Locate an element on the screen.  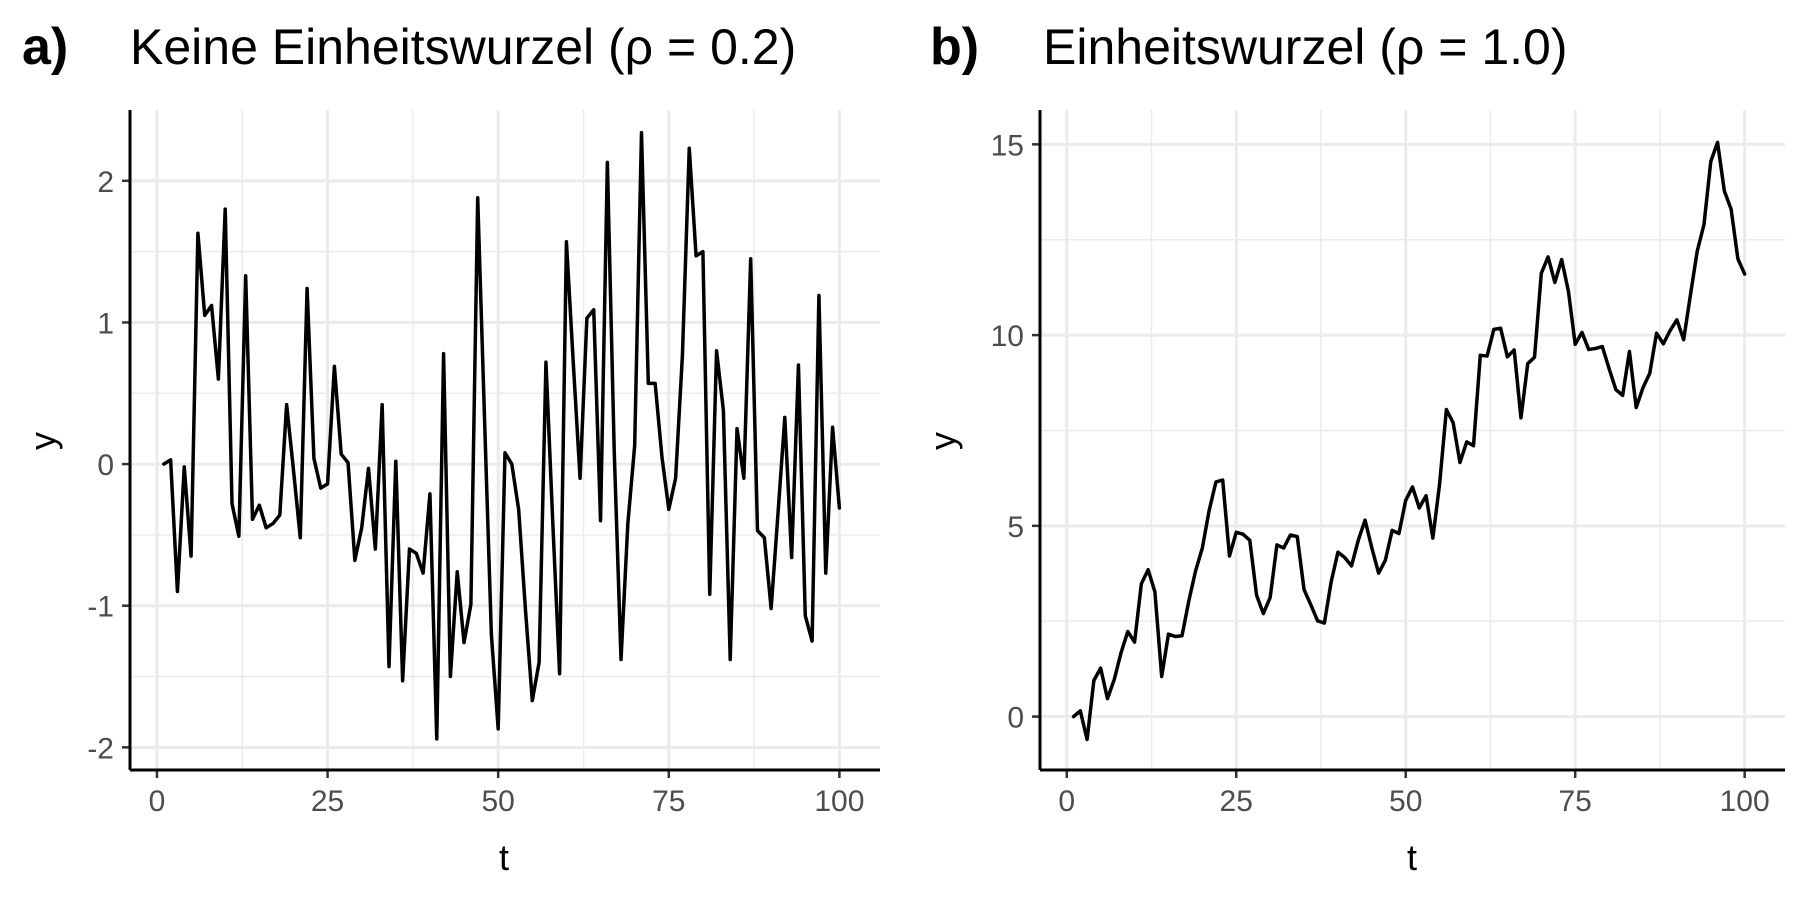
panel-b-x-axis-label: t is located at coordinates (1412, 857).